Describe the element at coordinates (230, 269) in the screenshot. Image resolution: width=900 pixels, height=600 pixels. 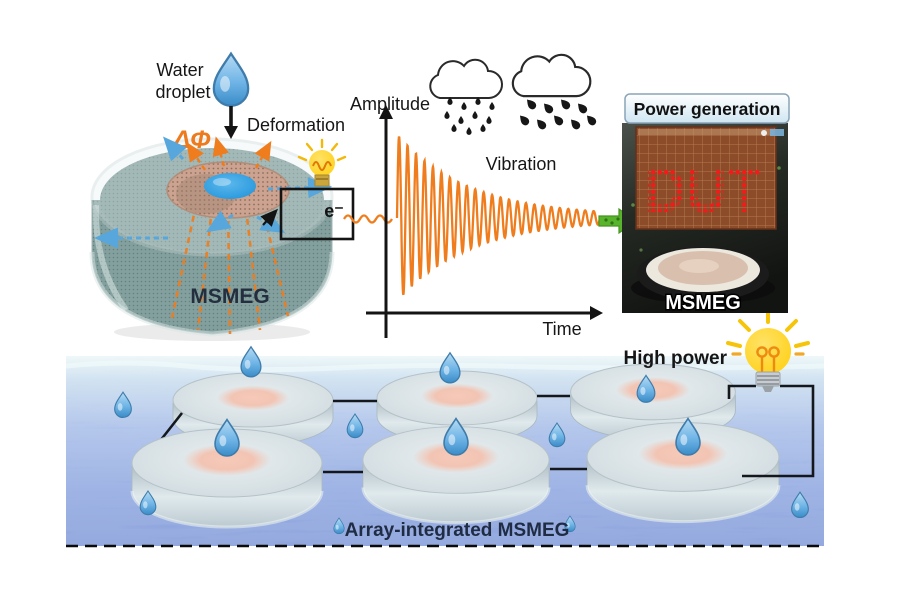
I see `charge-field-lines` at that location.